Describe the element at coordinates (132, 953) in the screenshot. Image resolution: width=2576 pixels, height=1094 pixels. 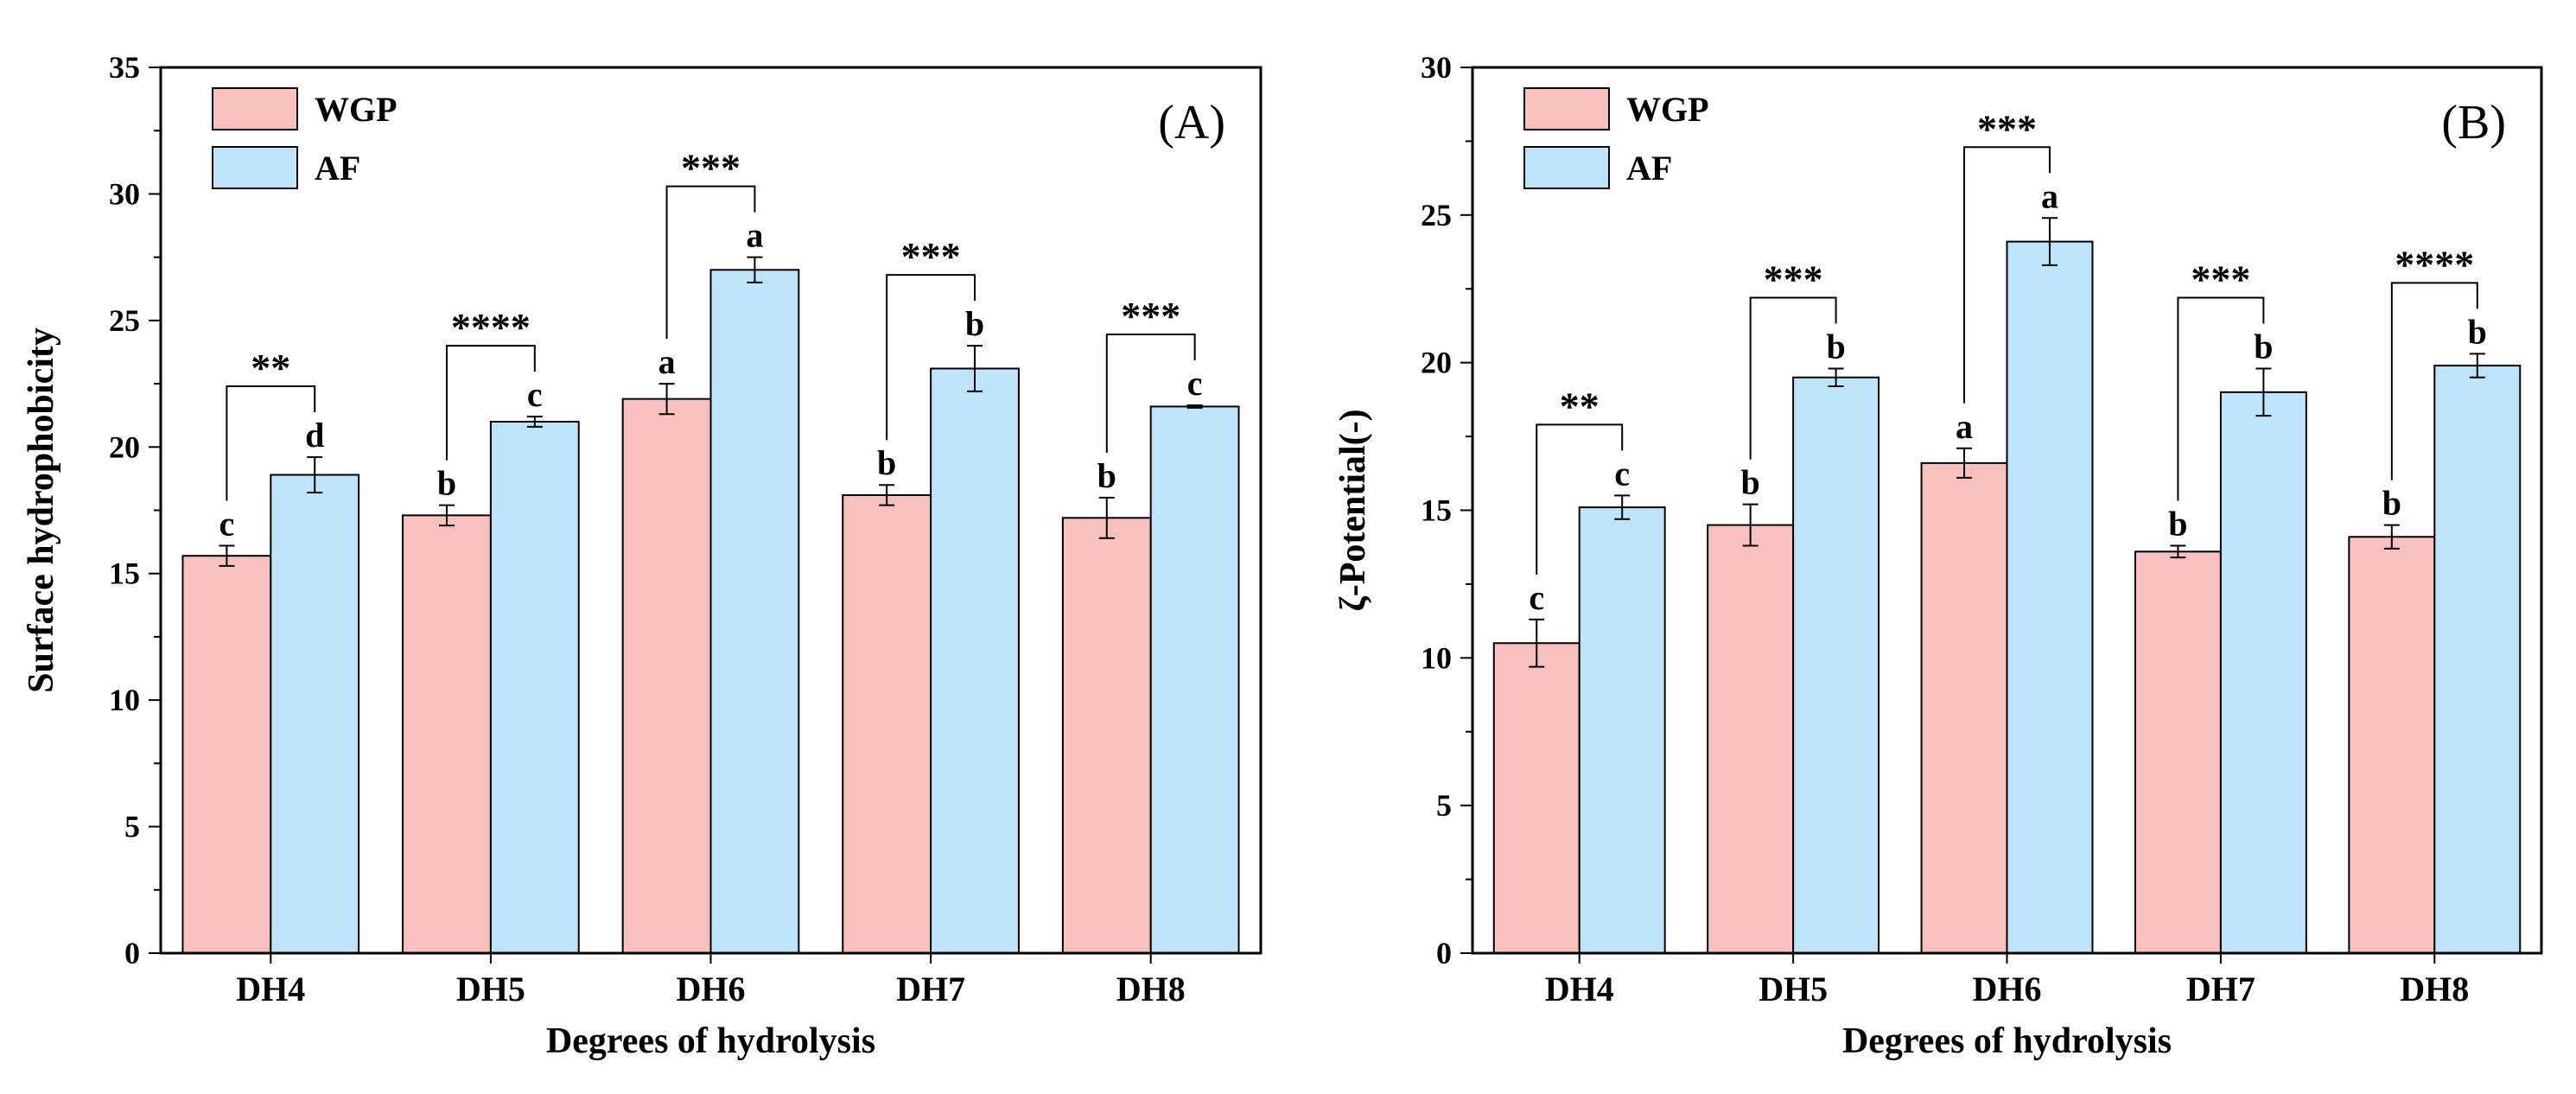
I see `y-tick-label: 0` at that location.